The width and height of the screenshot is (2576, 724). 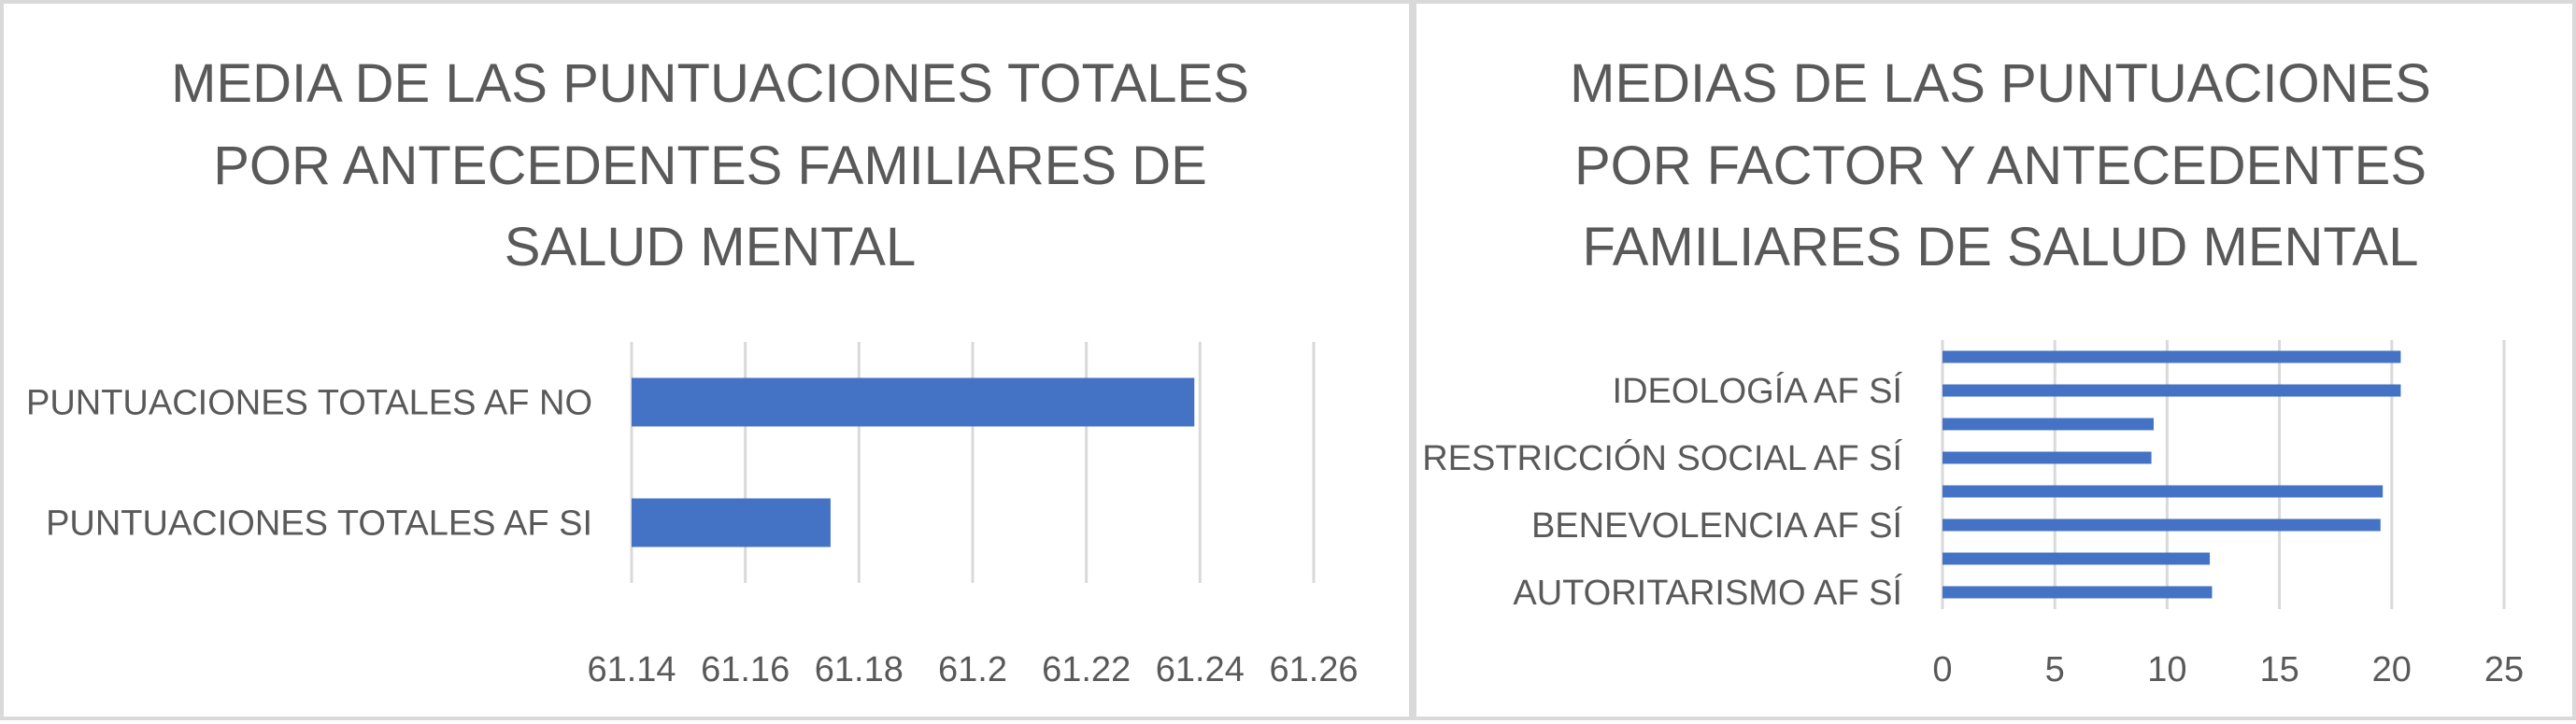 What do you see at coordinates (2001, 247) in the screenshot?
I see `chart-right-title-line-3: FAMILIARES DE SALUD MENTAL` at bounding box center [2001, 247].